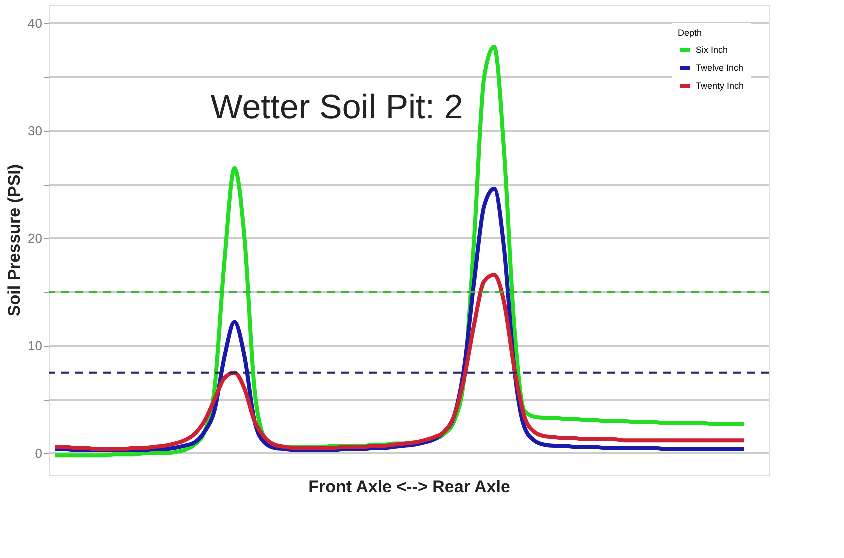  Describe the element at coordinates (14, 240) in the screenshot. I see `y-axis-title: Soil Pressure (PSI)` at that location.